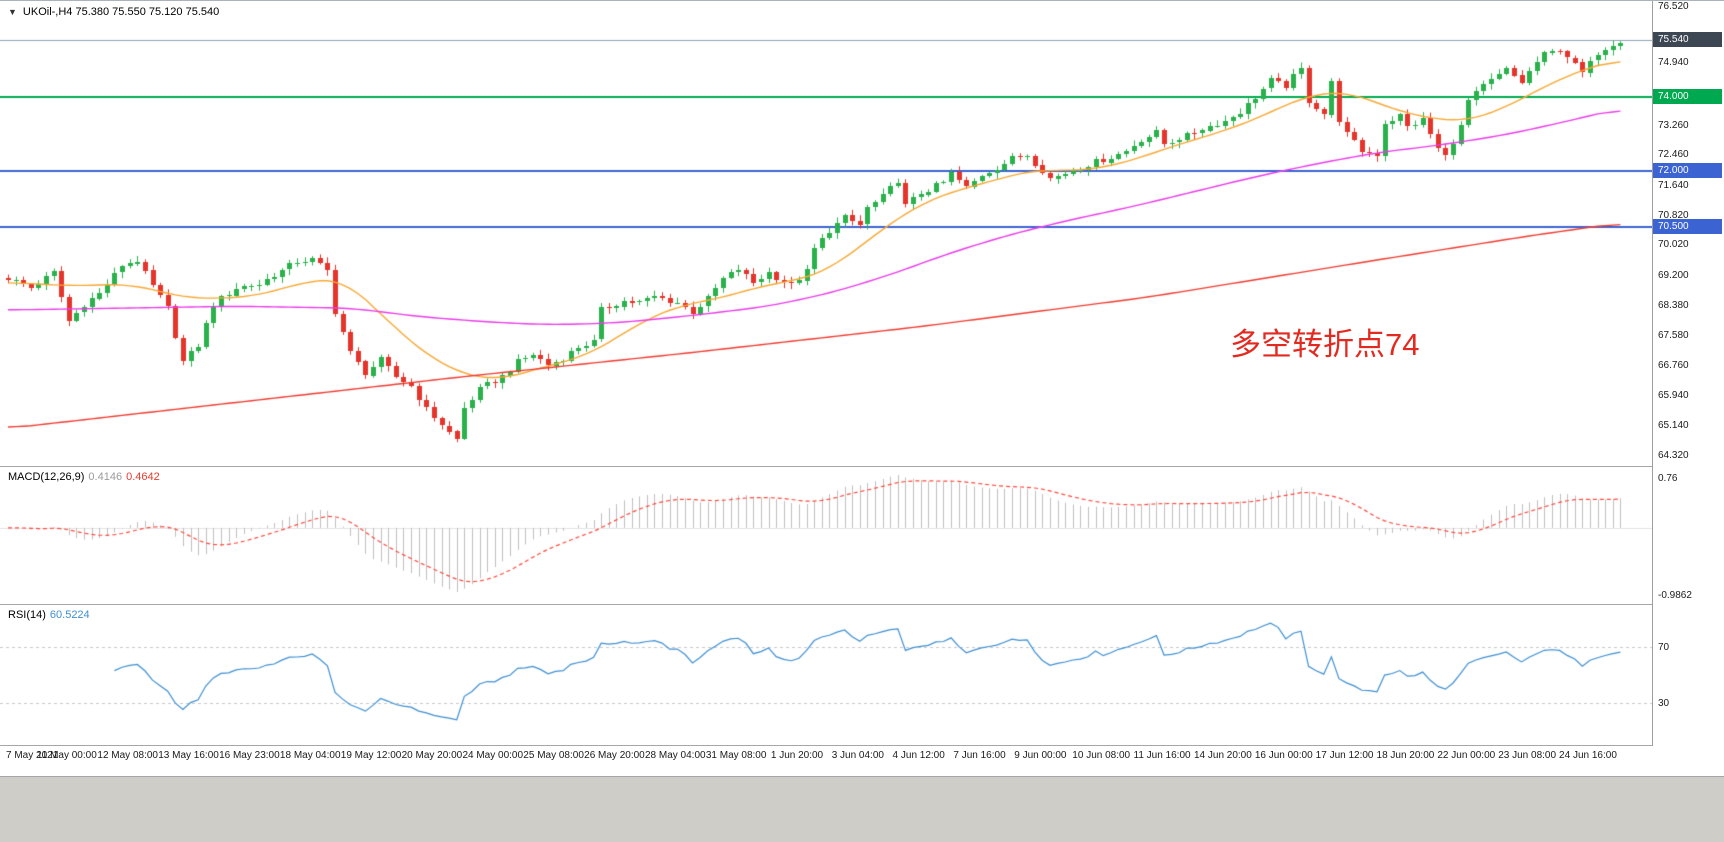 The image size is (1724, 842). I want to click on price-axis-label: 74.940, so click(1673, 63).